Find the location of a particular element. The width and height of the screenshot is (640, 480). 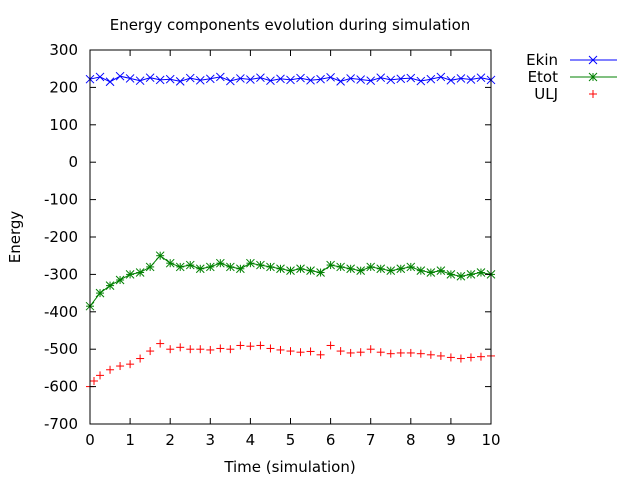

x-tick-label: 7 is located at coordinates (371, 440).